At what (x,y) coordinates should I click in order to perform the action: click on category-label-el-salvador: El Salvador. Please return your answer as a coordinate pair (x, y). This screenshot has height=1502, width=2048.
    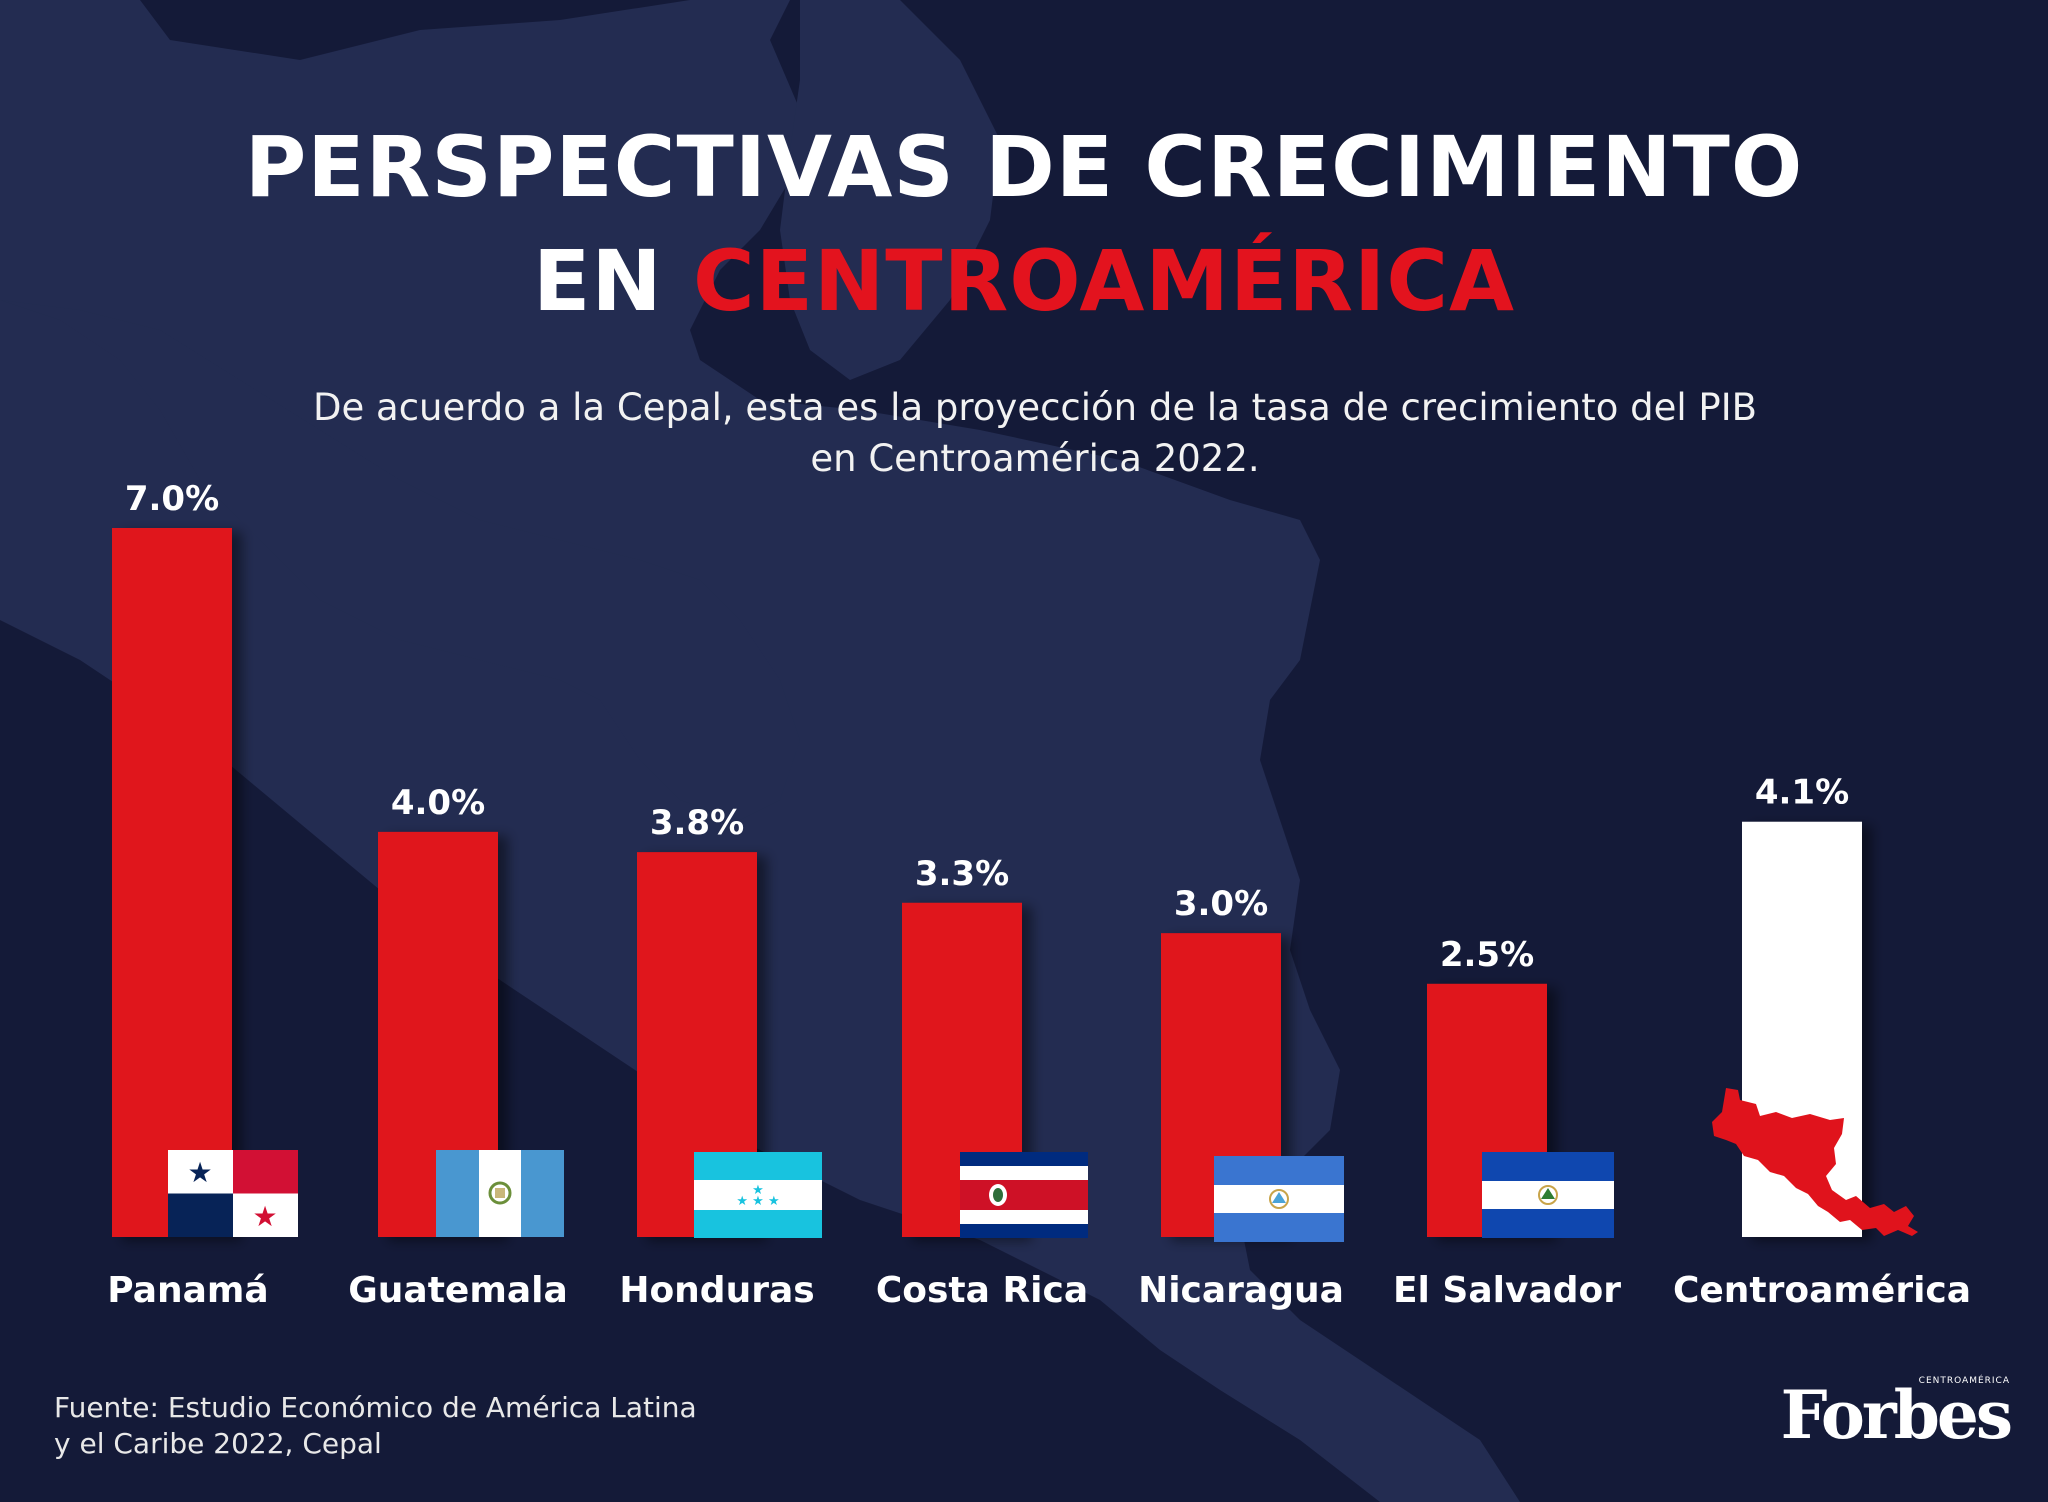
    Looking at the image, I should click on (1507, 1290).